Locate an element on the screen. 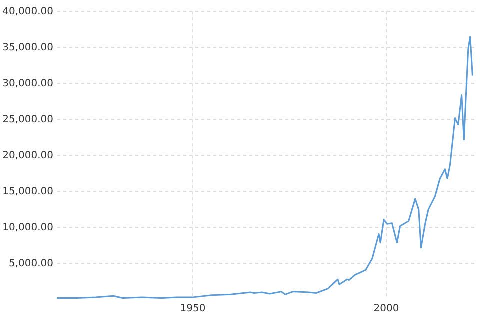 The image size is (480, 320). y-tick-label: 20,000.00 is located at coordinates (28, 156).